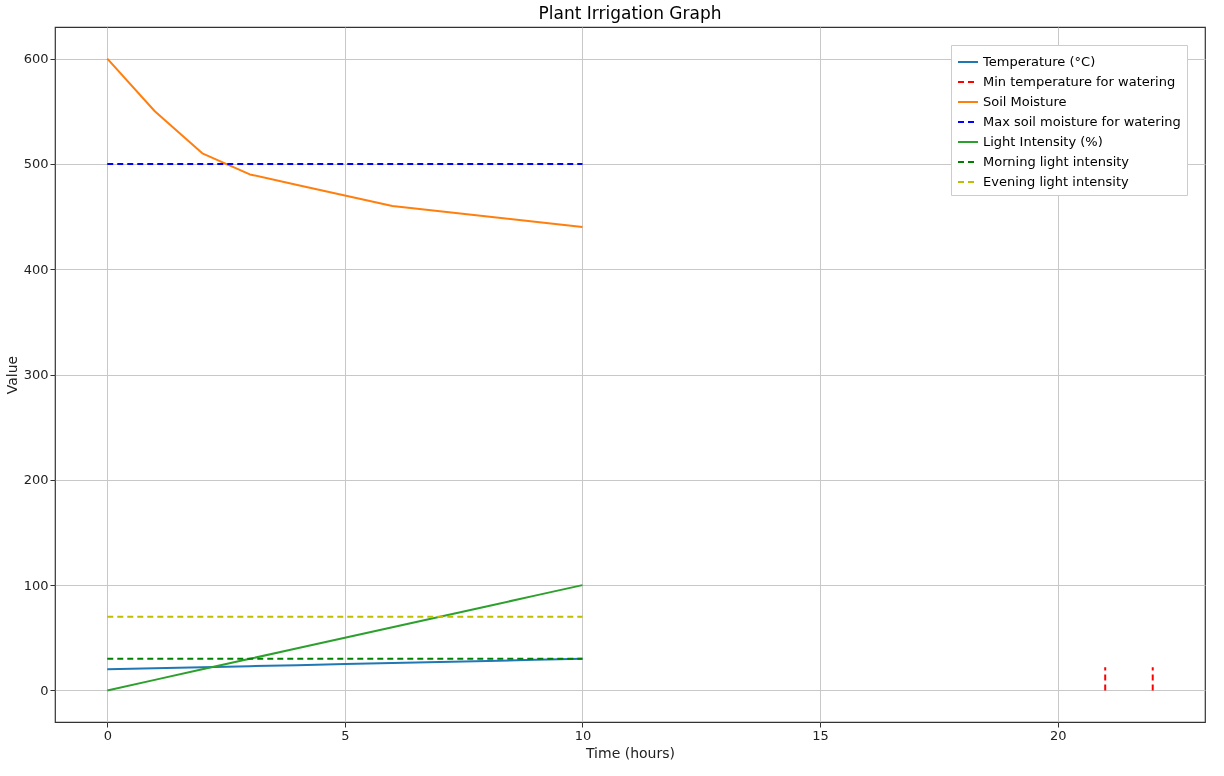 The height and width of the screenshot is (776, 1224). I want to click on y-tick-label: 0, so click(44, 690).